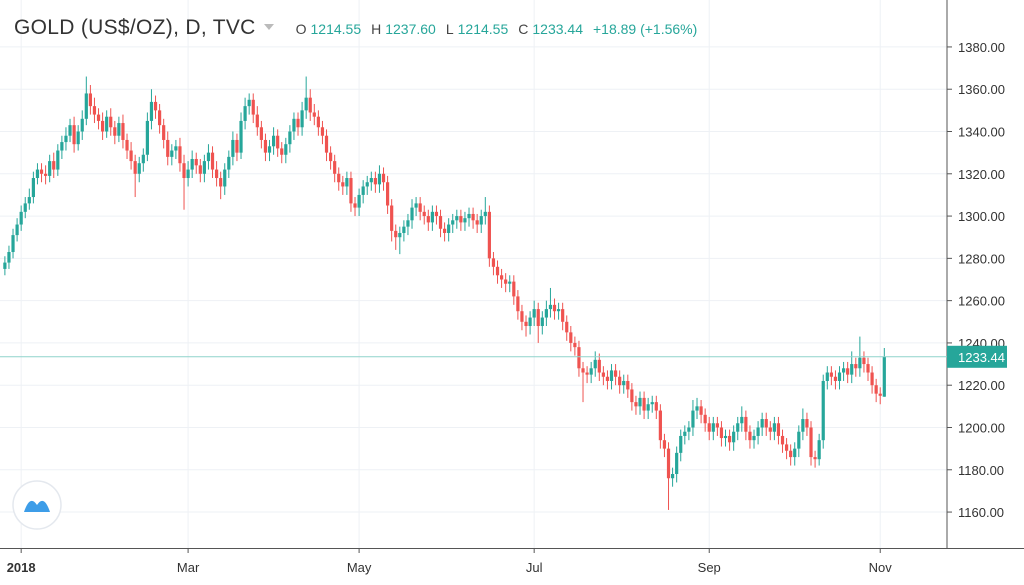 The height and width of the screenshot is (585, 1024). Describe the element at coordinates (981, 427) in the screenshot. I see `y-tick-label: 1200.00` at that location.